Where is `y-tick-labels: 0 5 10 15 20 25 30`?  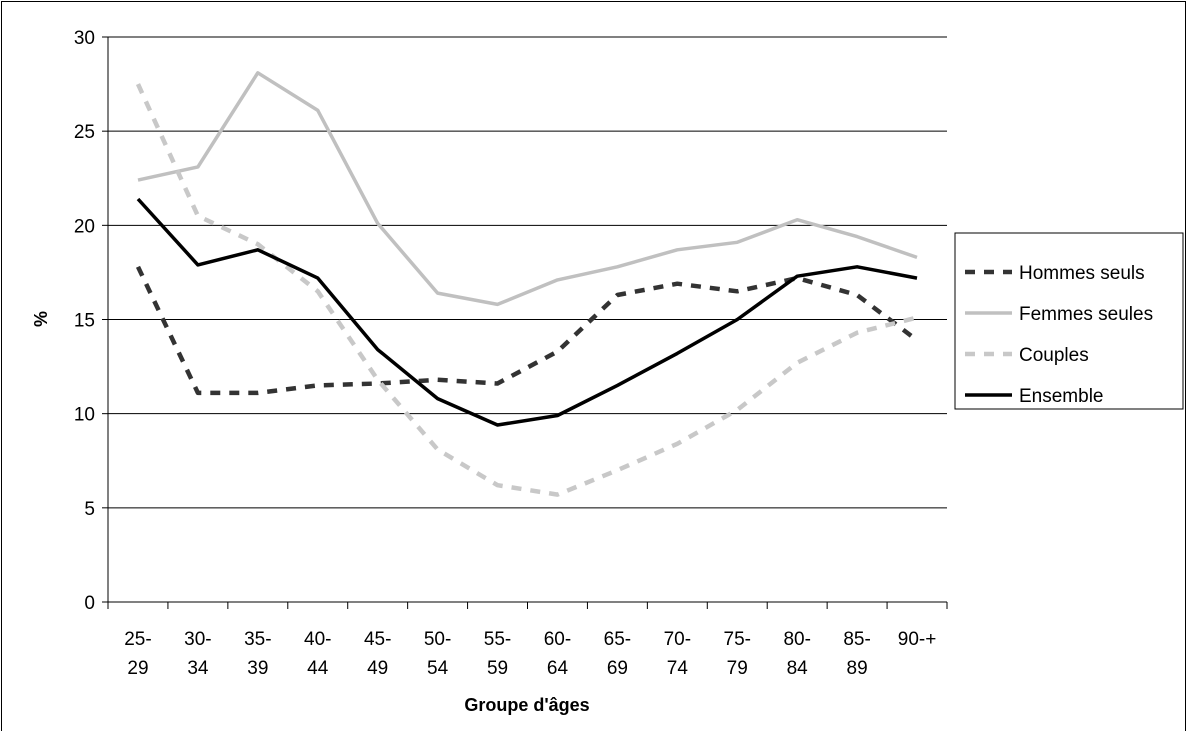 y-tick-labels: 0 5 10 15 20 25 30 is located at coordinates (84, 321).